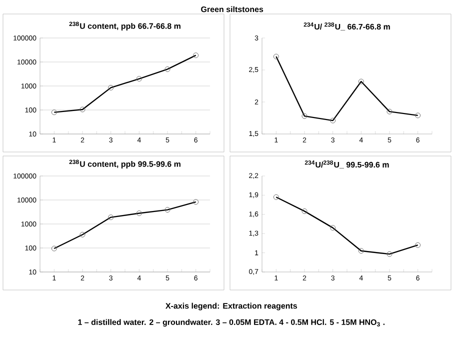  What do you see at coordinates (231, 323) in the screenshot?
I see `text: 1 – distilled water. 2 – groundwater. 3 – 0.05M EDTA. 4 - 0.5M HCl. 5 - 15M HNO$_{3}$ .` at bounding box center [231, 323].